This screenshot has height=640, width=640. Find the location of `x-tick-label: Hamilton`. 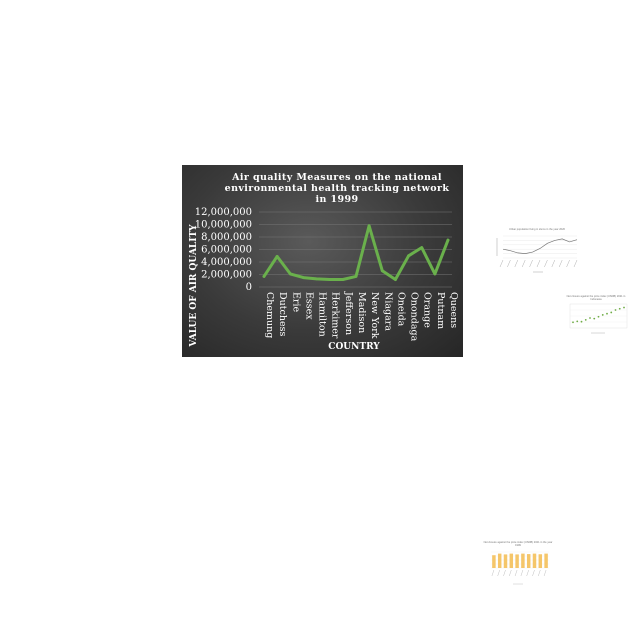

x-tick-label: Hamilton is located at coordinates (322, 314).